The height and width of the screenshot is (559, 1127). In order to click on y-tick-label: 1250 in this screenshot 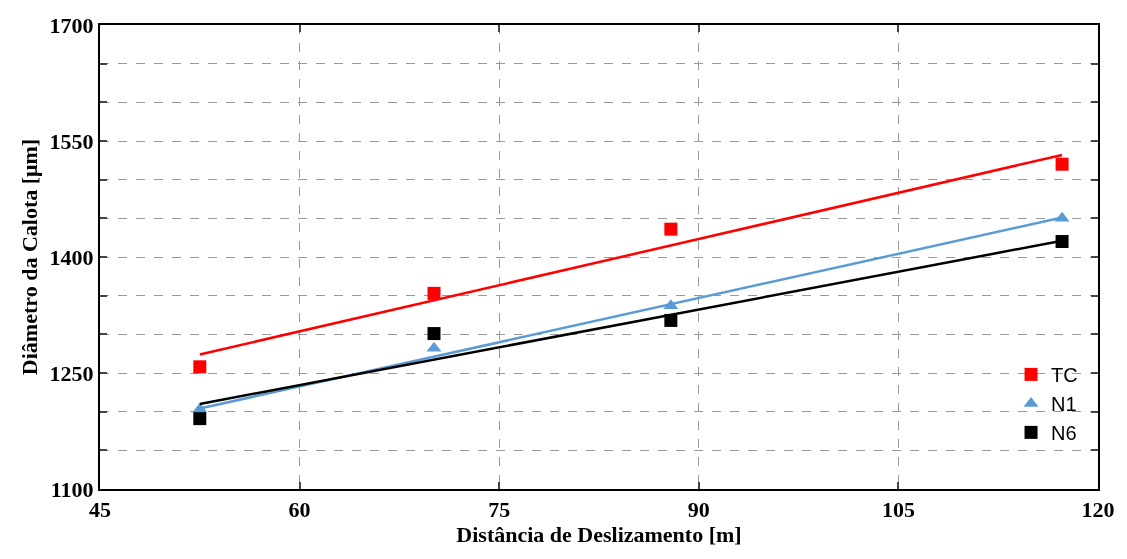, I will do `click(71, 373)`.